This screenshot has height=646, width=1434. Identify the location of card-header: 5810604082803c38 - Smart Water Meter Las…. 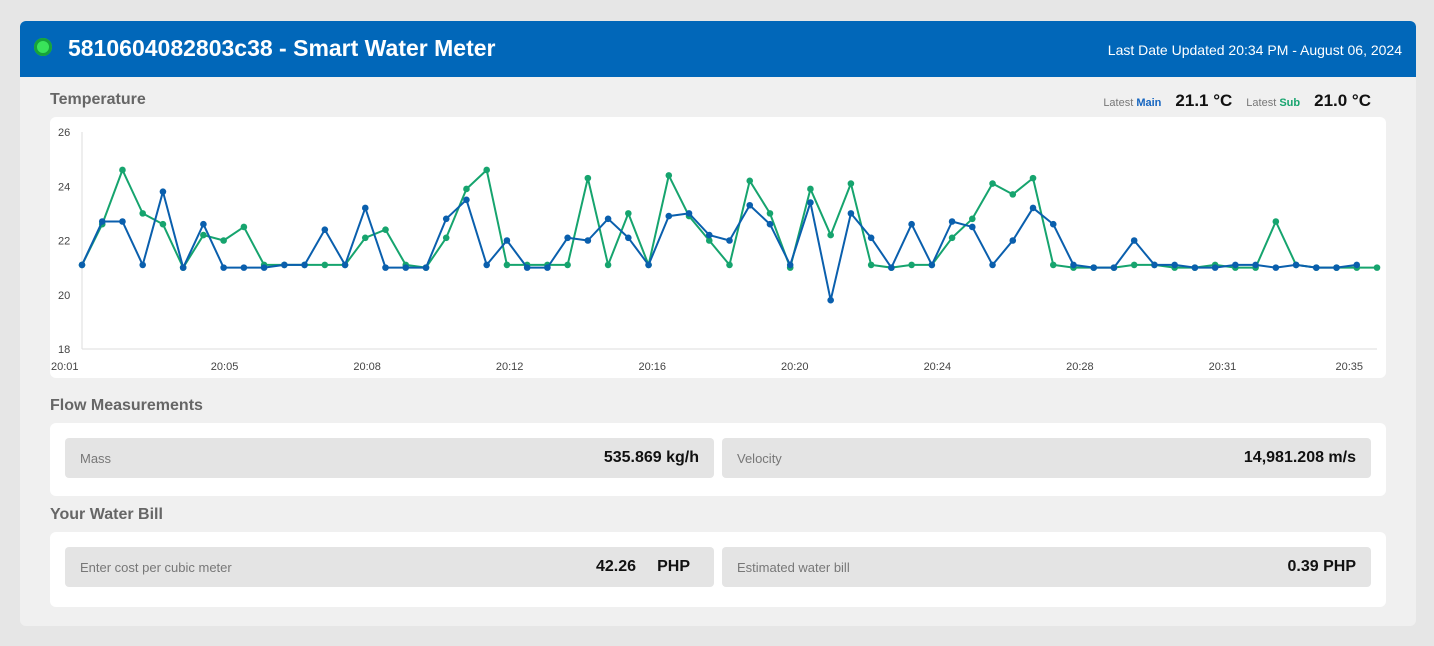
(718, 49).